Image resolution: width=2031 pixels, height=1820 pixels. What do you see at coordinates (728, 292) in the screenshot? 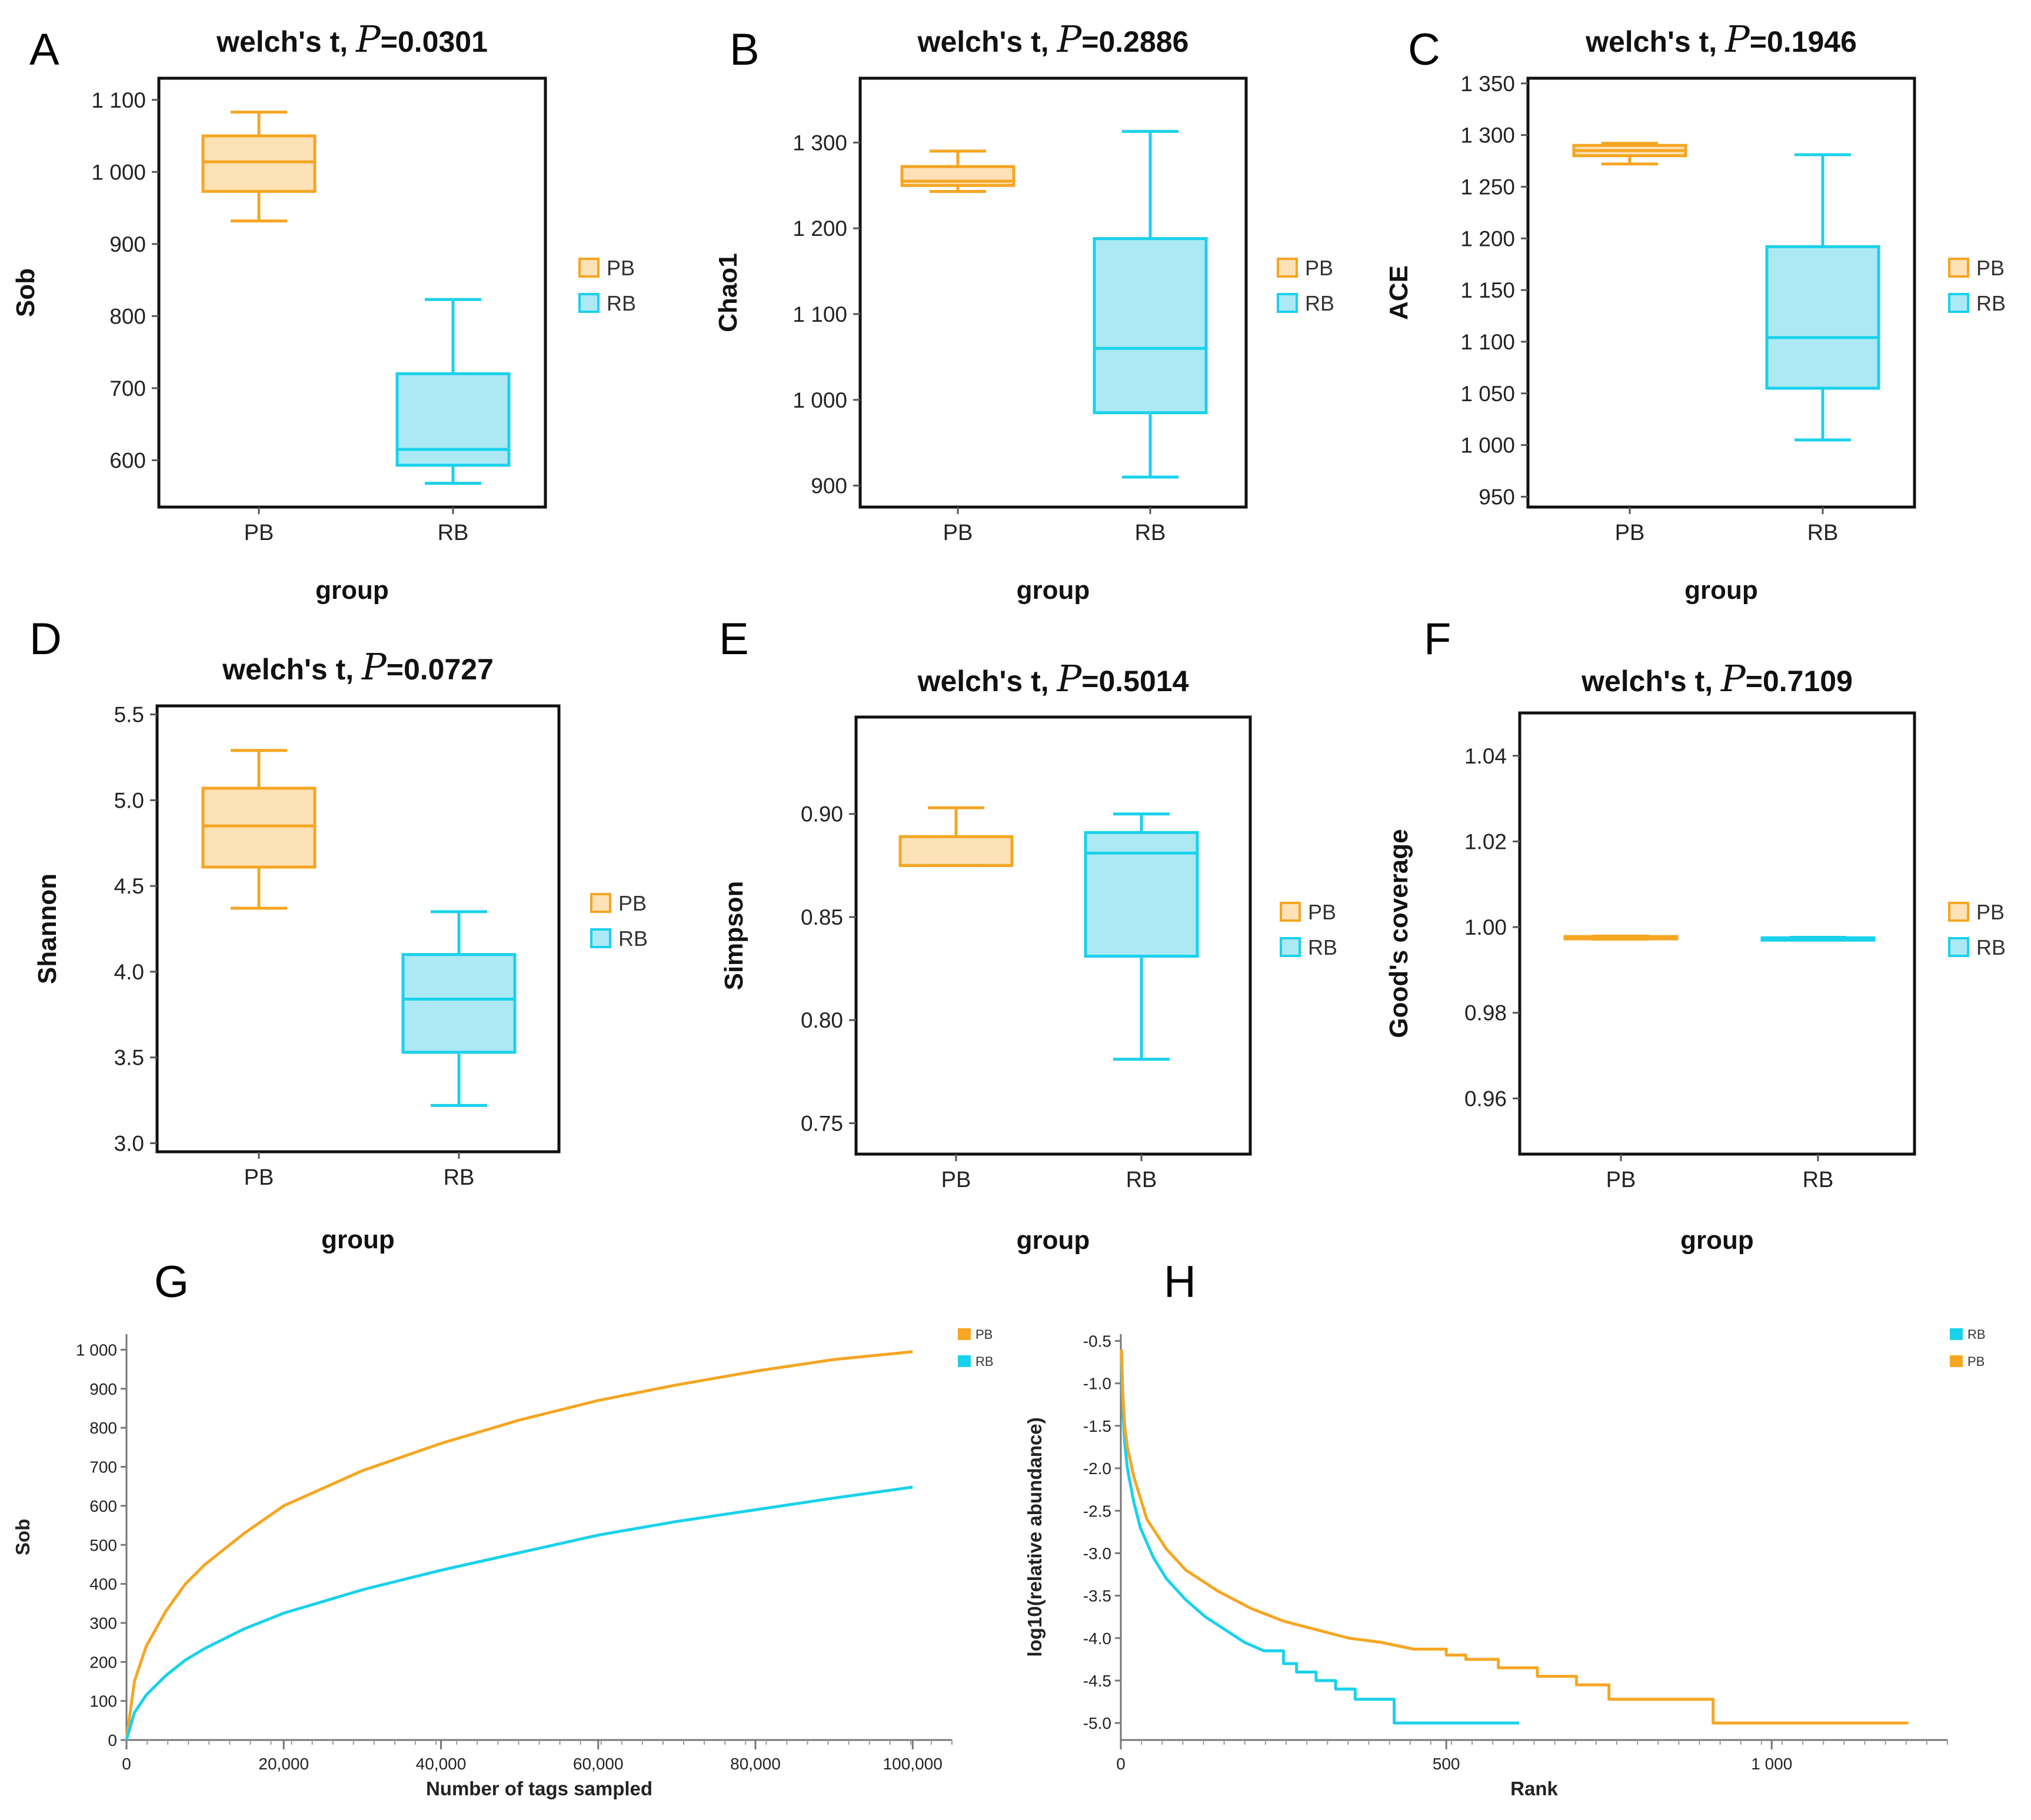
I see `y-axis-title: Chao1` at bounding box center [728, 292].